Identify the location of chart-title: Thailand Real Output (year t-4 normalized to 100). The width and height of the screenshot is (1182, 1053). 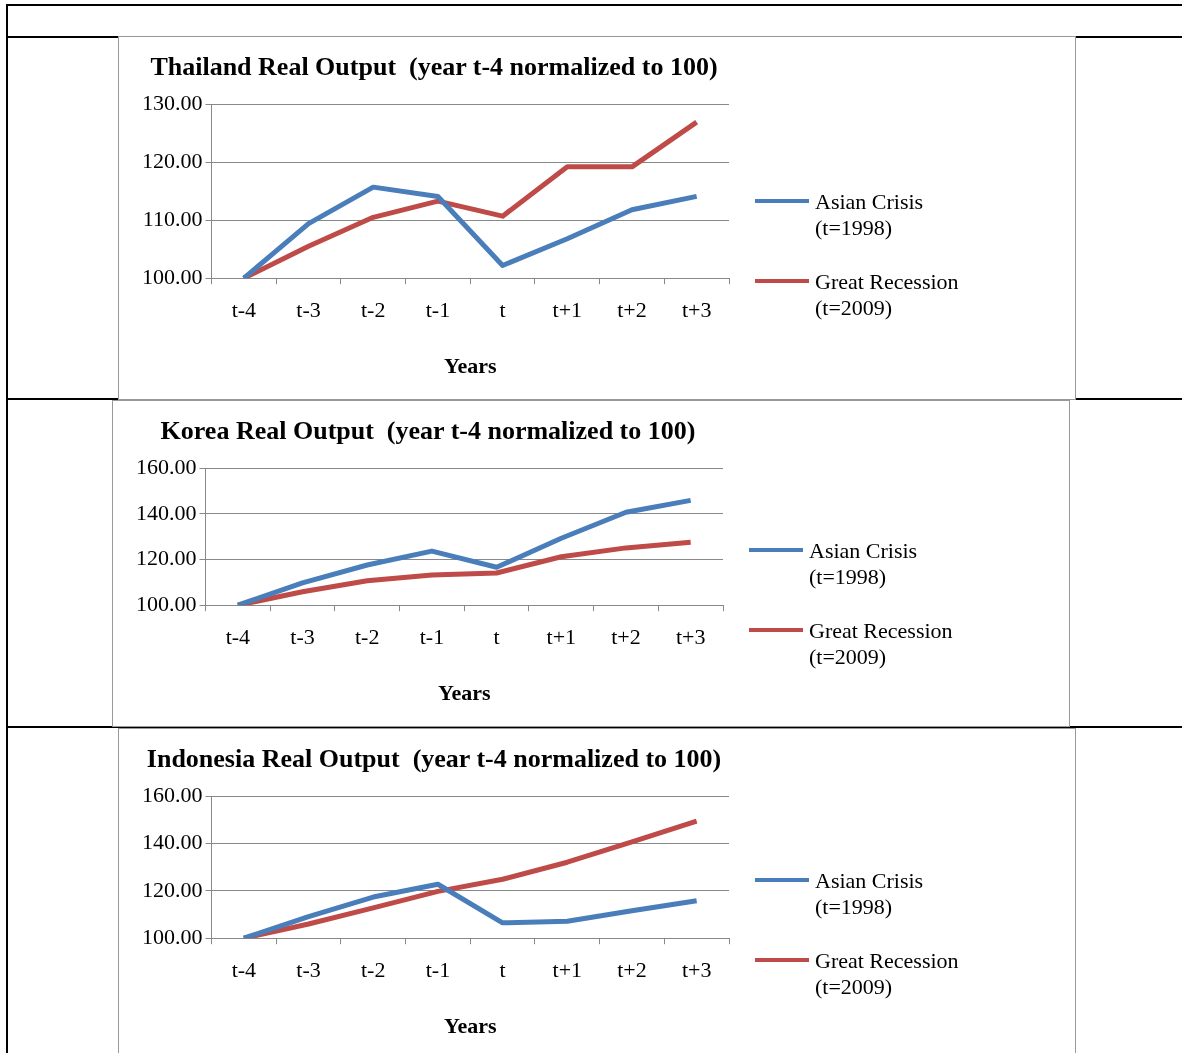
(434, 67).